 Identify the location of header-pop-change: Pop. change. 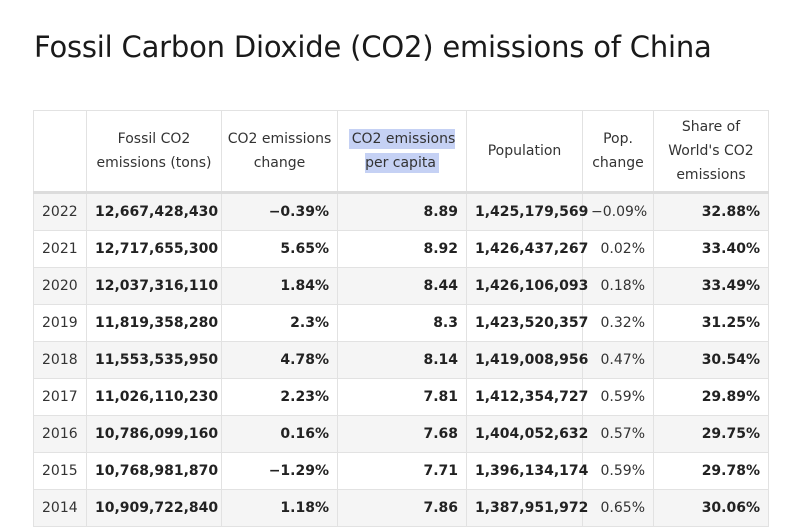
(618, 152).